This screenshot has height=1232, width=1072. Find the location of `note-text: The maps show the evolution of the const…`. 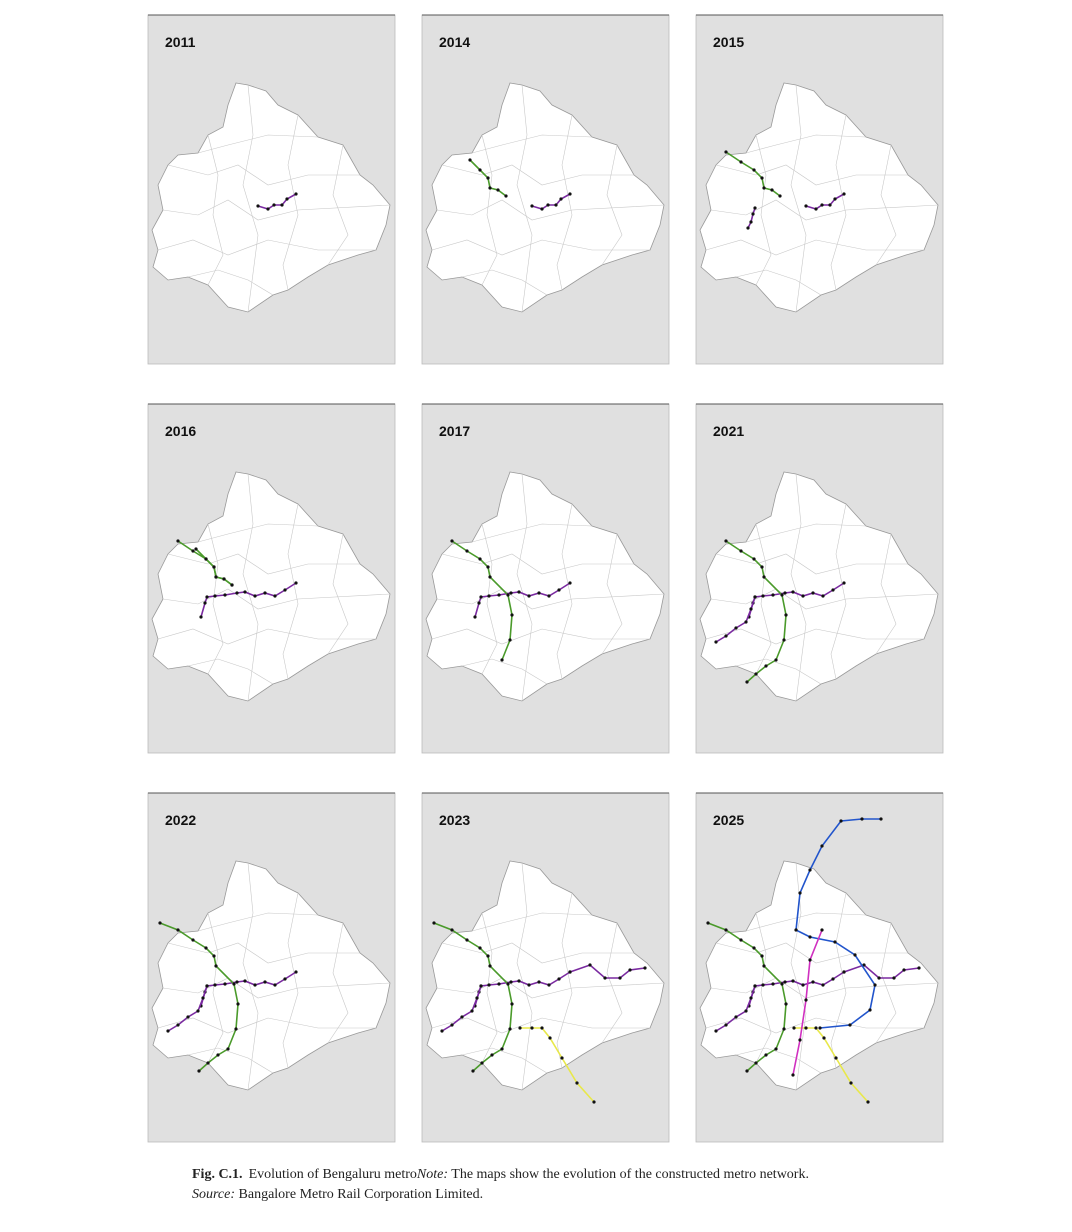

note-text: The maps show the evolution of the const… is located at coordinates (630, 1174).